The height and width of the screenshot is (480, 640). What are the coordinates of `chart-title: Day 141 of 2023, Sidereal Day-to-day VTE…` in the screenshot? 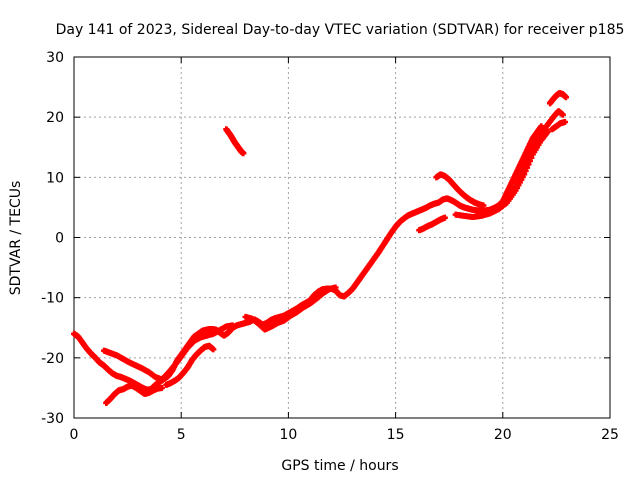 It's located at (340, 30).